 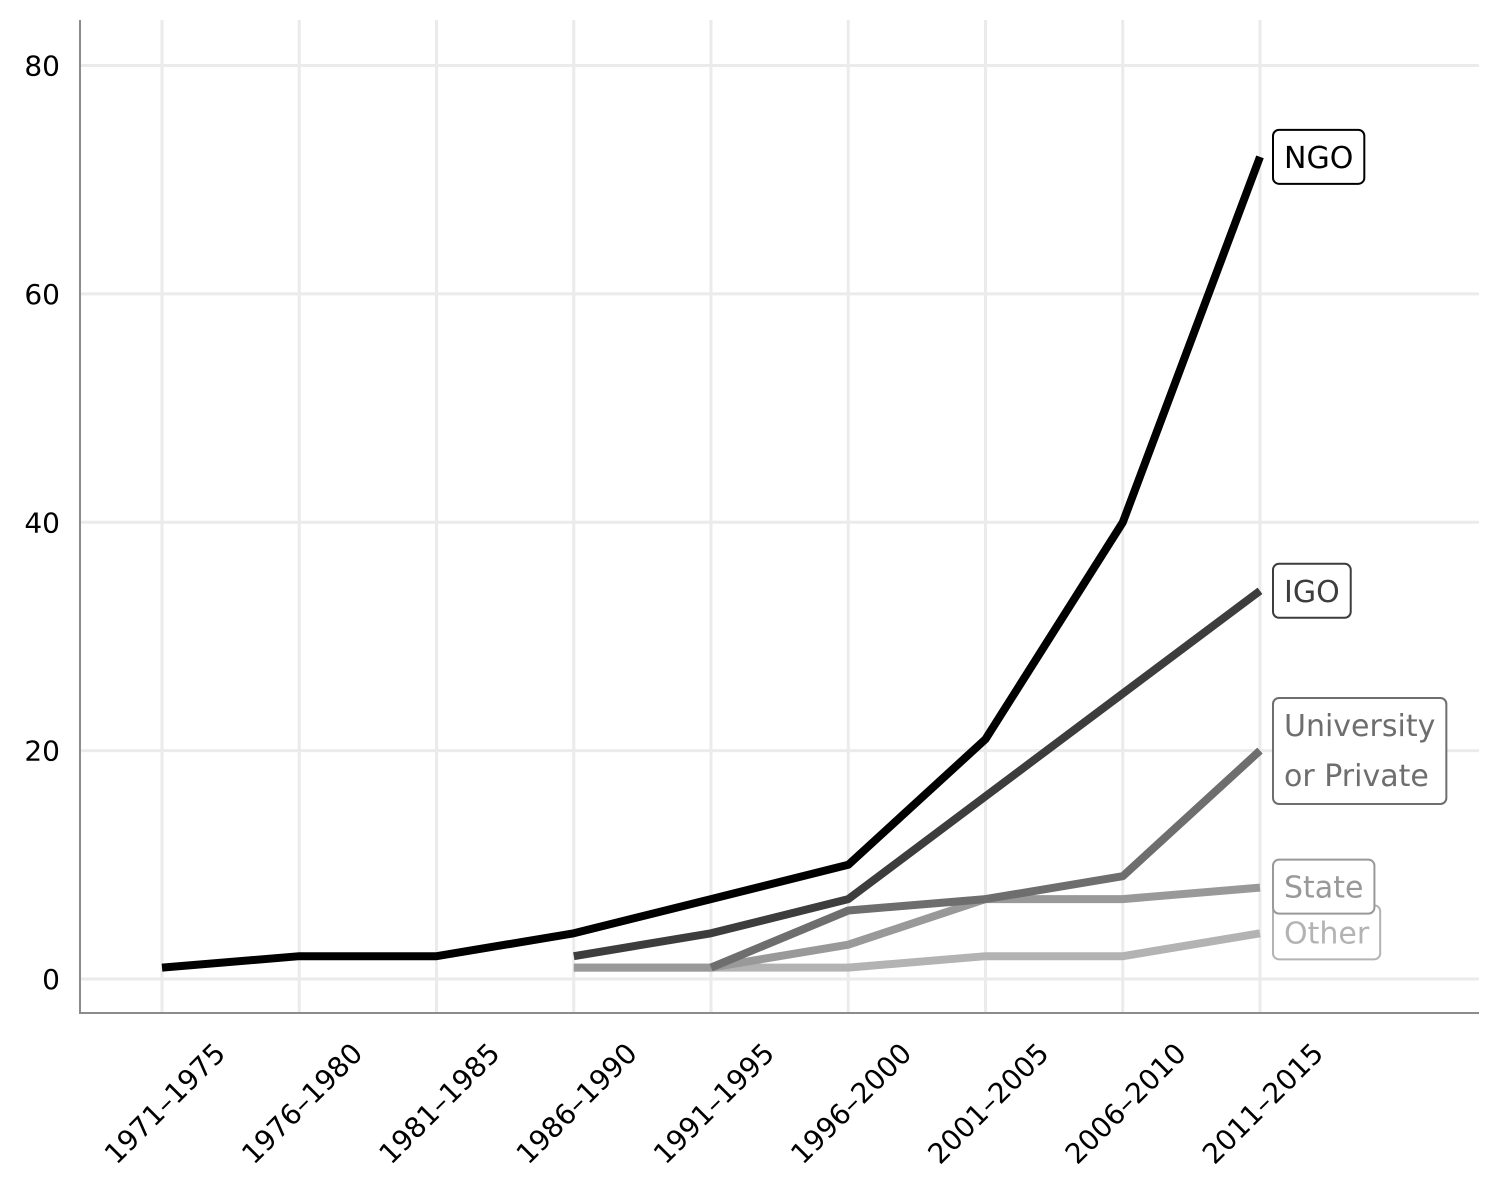 What do you see at coordinates (988, 1104) in the screenshot?
I see `x-tick-label: 2001–2005` at bounding box center [988, 1104].